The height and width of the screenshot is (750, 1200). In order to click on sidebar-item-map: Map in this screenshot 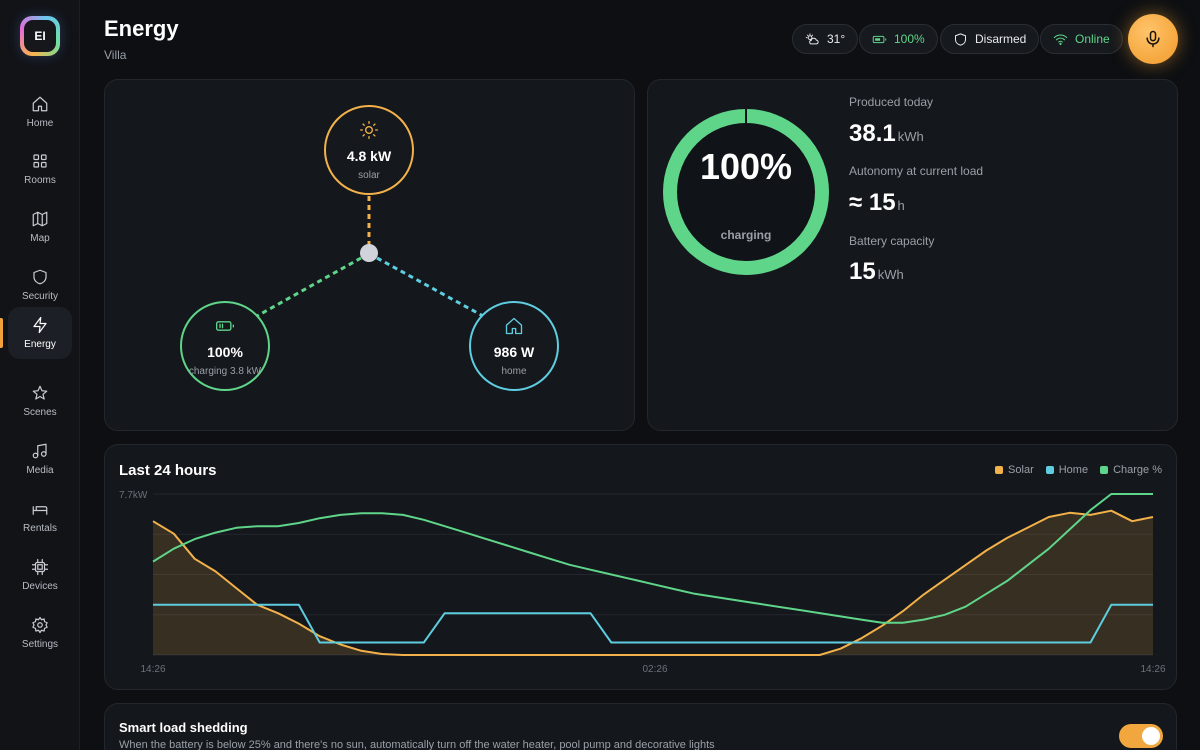, I will do `click(40, 227)`.